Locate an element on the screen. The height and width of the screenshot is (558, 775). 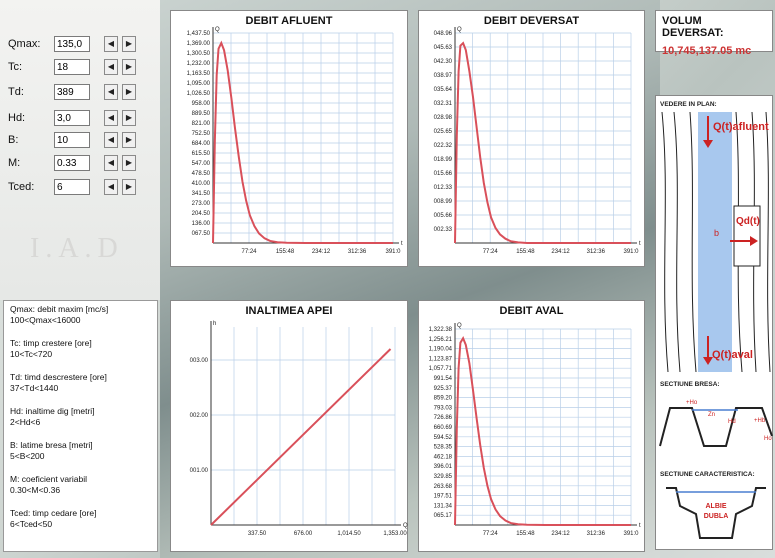
x-axis-label: Q is located at coordinates (405, 526).